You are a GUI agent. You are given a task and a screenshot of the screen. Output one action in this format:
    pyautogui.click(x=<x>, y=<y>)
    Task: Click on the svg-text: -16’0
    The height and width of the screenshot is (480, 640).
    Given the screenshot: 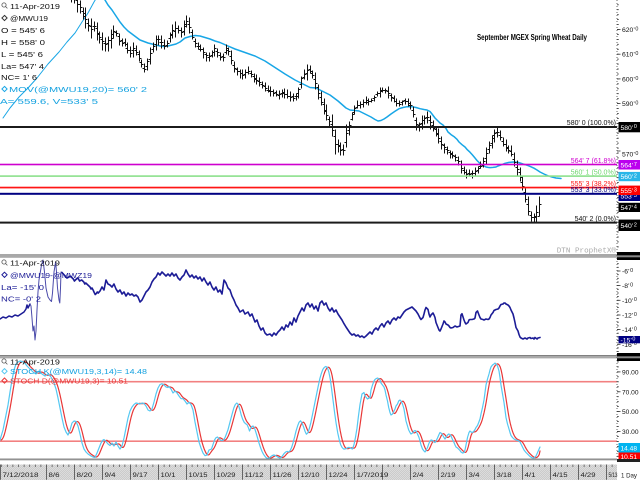 What is the action you would take?
    pyautogui.click(x=629, y=345)
    